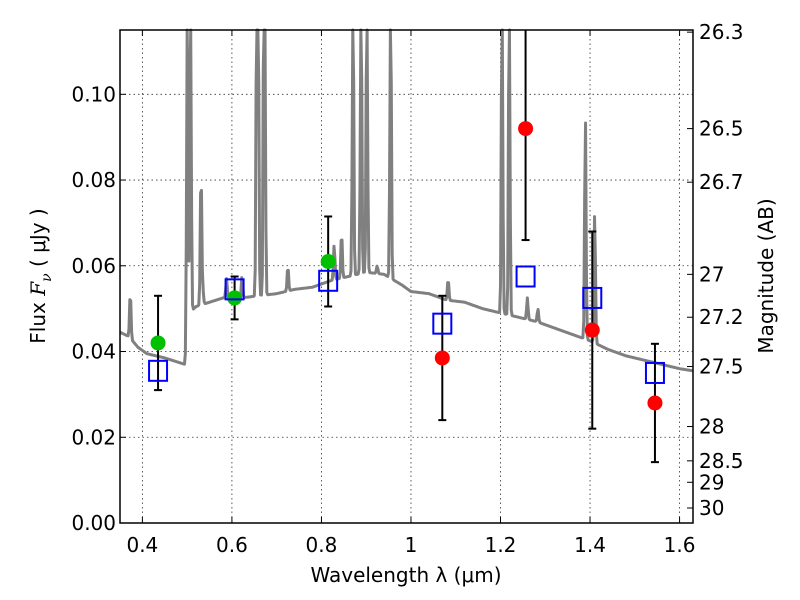 The height and width of the screenshot is (600, 800). What do you see at coordinates (405, 575) in the screenshot?
I see `x-axis-label: Wavelength λ (μm)` at bounding box center [405, 575].